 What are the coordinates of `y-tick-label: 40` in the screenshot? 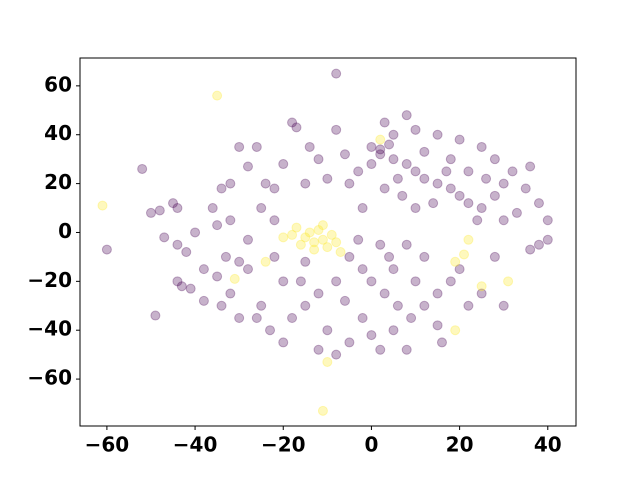 It's located at (58, 133).